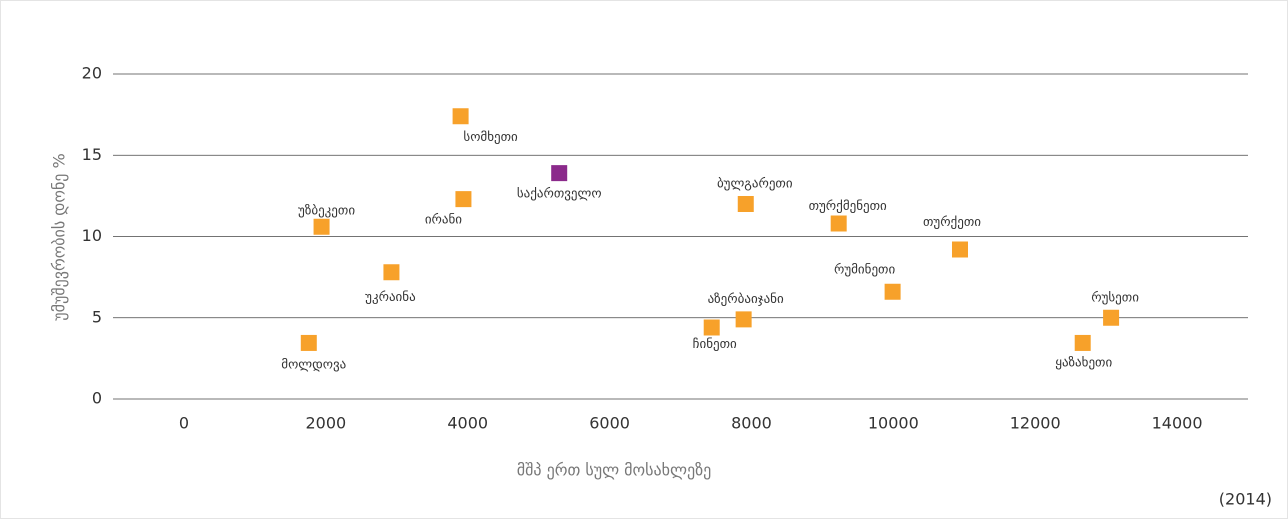 The height and width of the screenshot is (519, 1288). I want to click on x-tick-label: 6000, so click(609, 423).